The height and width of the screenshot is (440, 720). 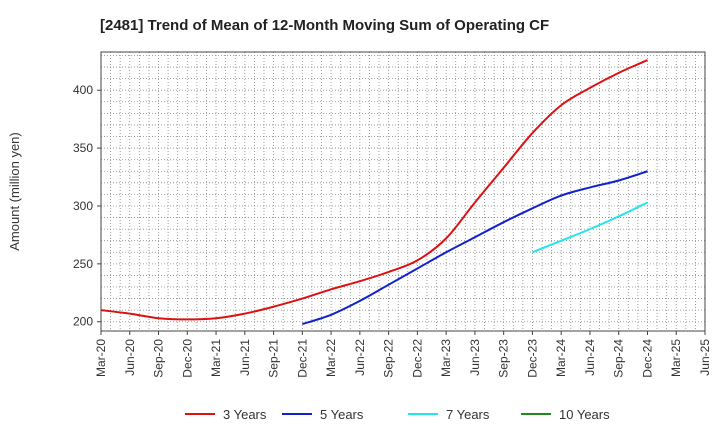 What do you see at coordinates (83, 322) in the screenshot?
I see `y-tick-label: 200` at bounding box center [83, 322].